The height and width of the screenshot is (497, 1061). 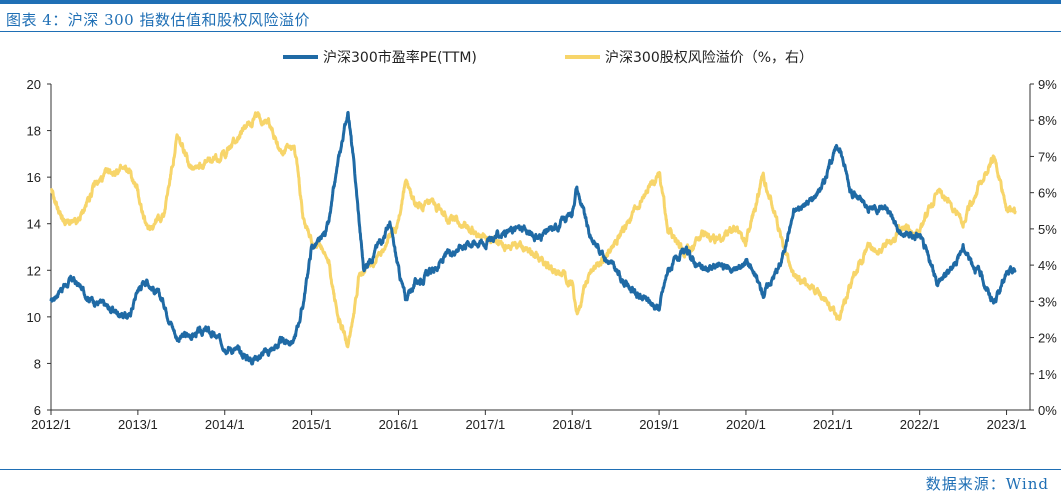 I want to click on right-tick-label: 0%, so click(x=1047, y=410).